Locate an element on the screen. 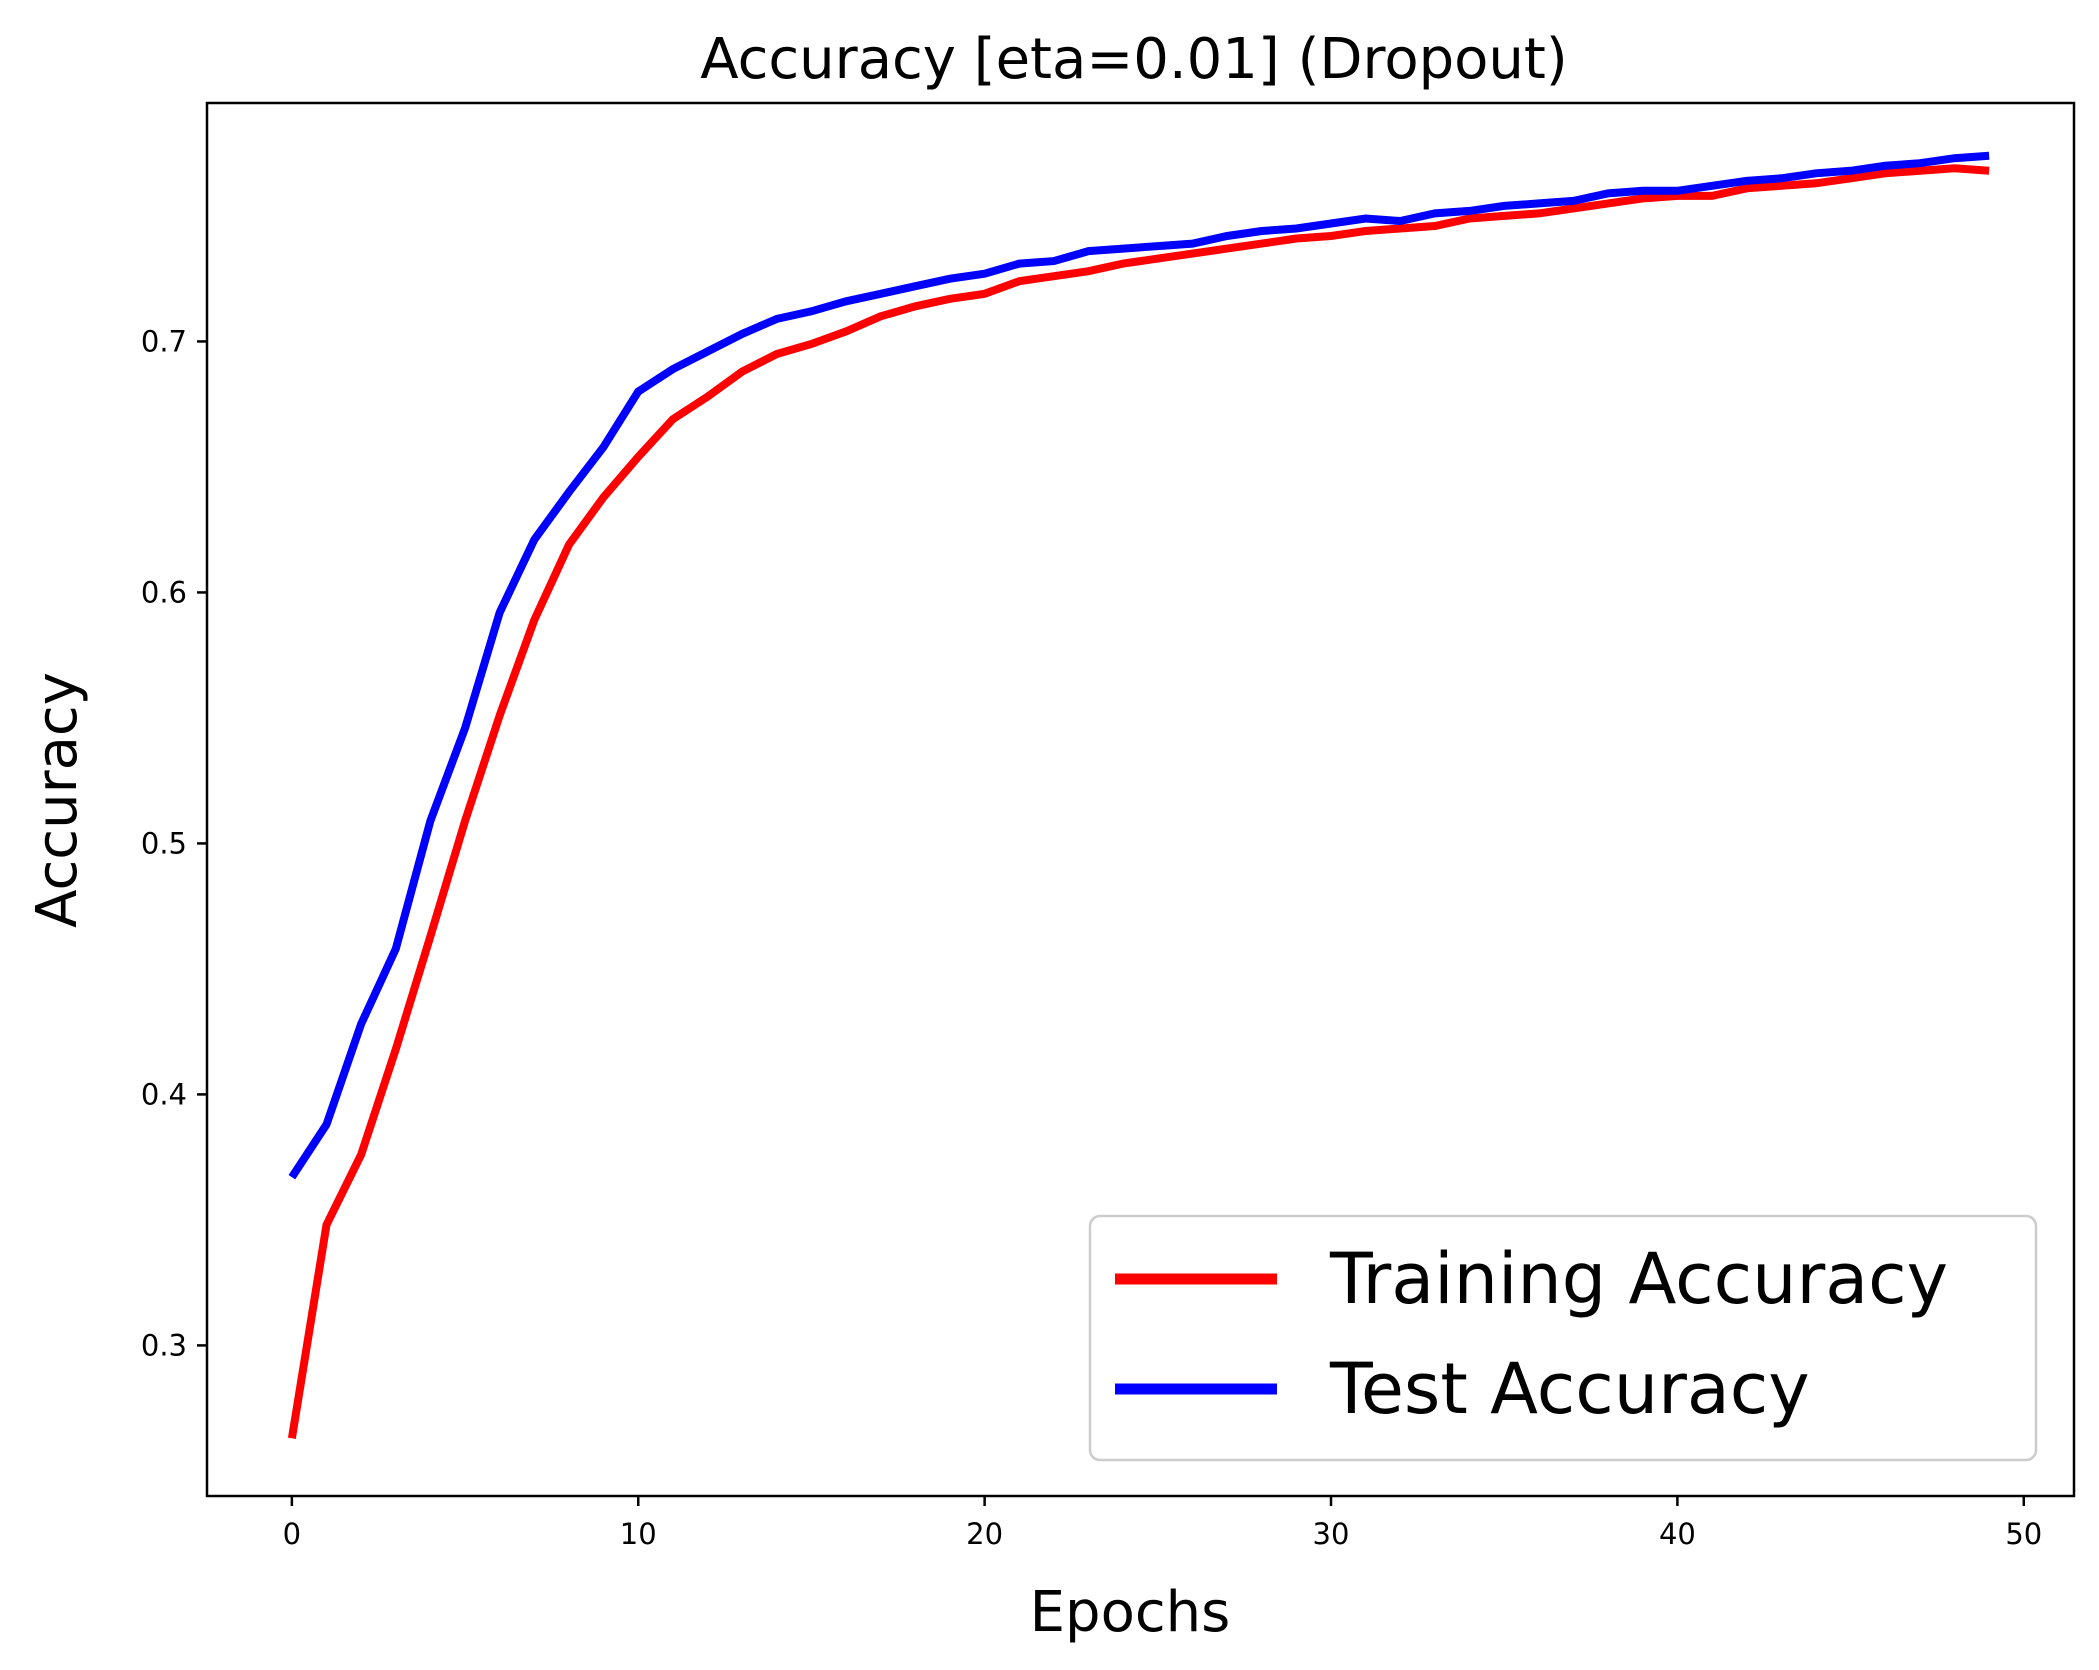 The width and height of the screenshot is (2099, 1670). chart-title: Accuracy [eta=0.01] (Dropout) is located at coordinates (1133, 59).